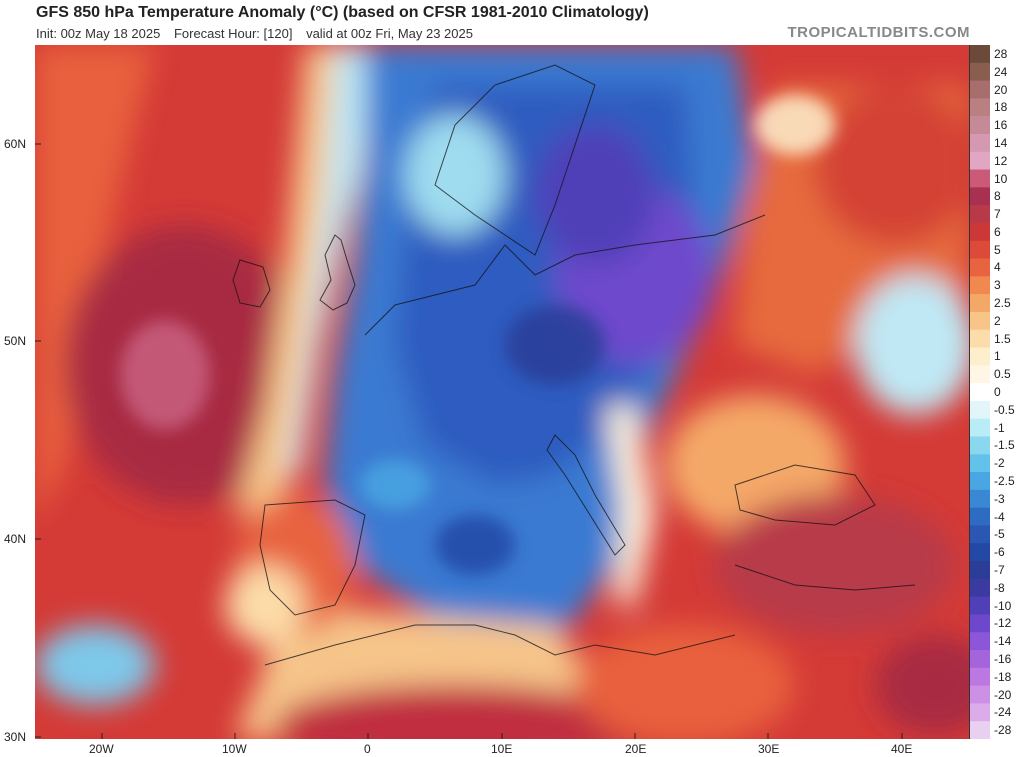 This screenshot has height=757, width=1024. Describe the element at coordinates (15, 144) in the screenshot. I see `y-tick-label: 60N` at that location.